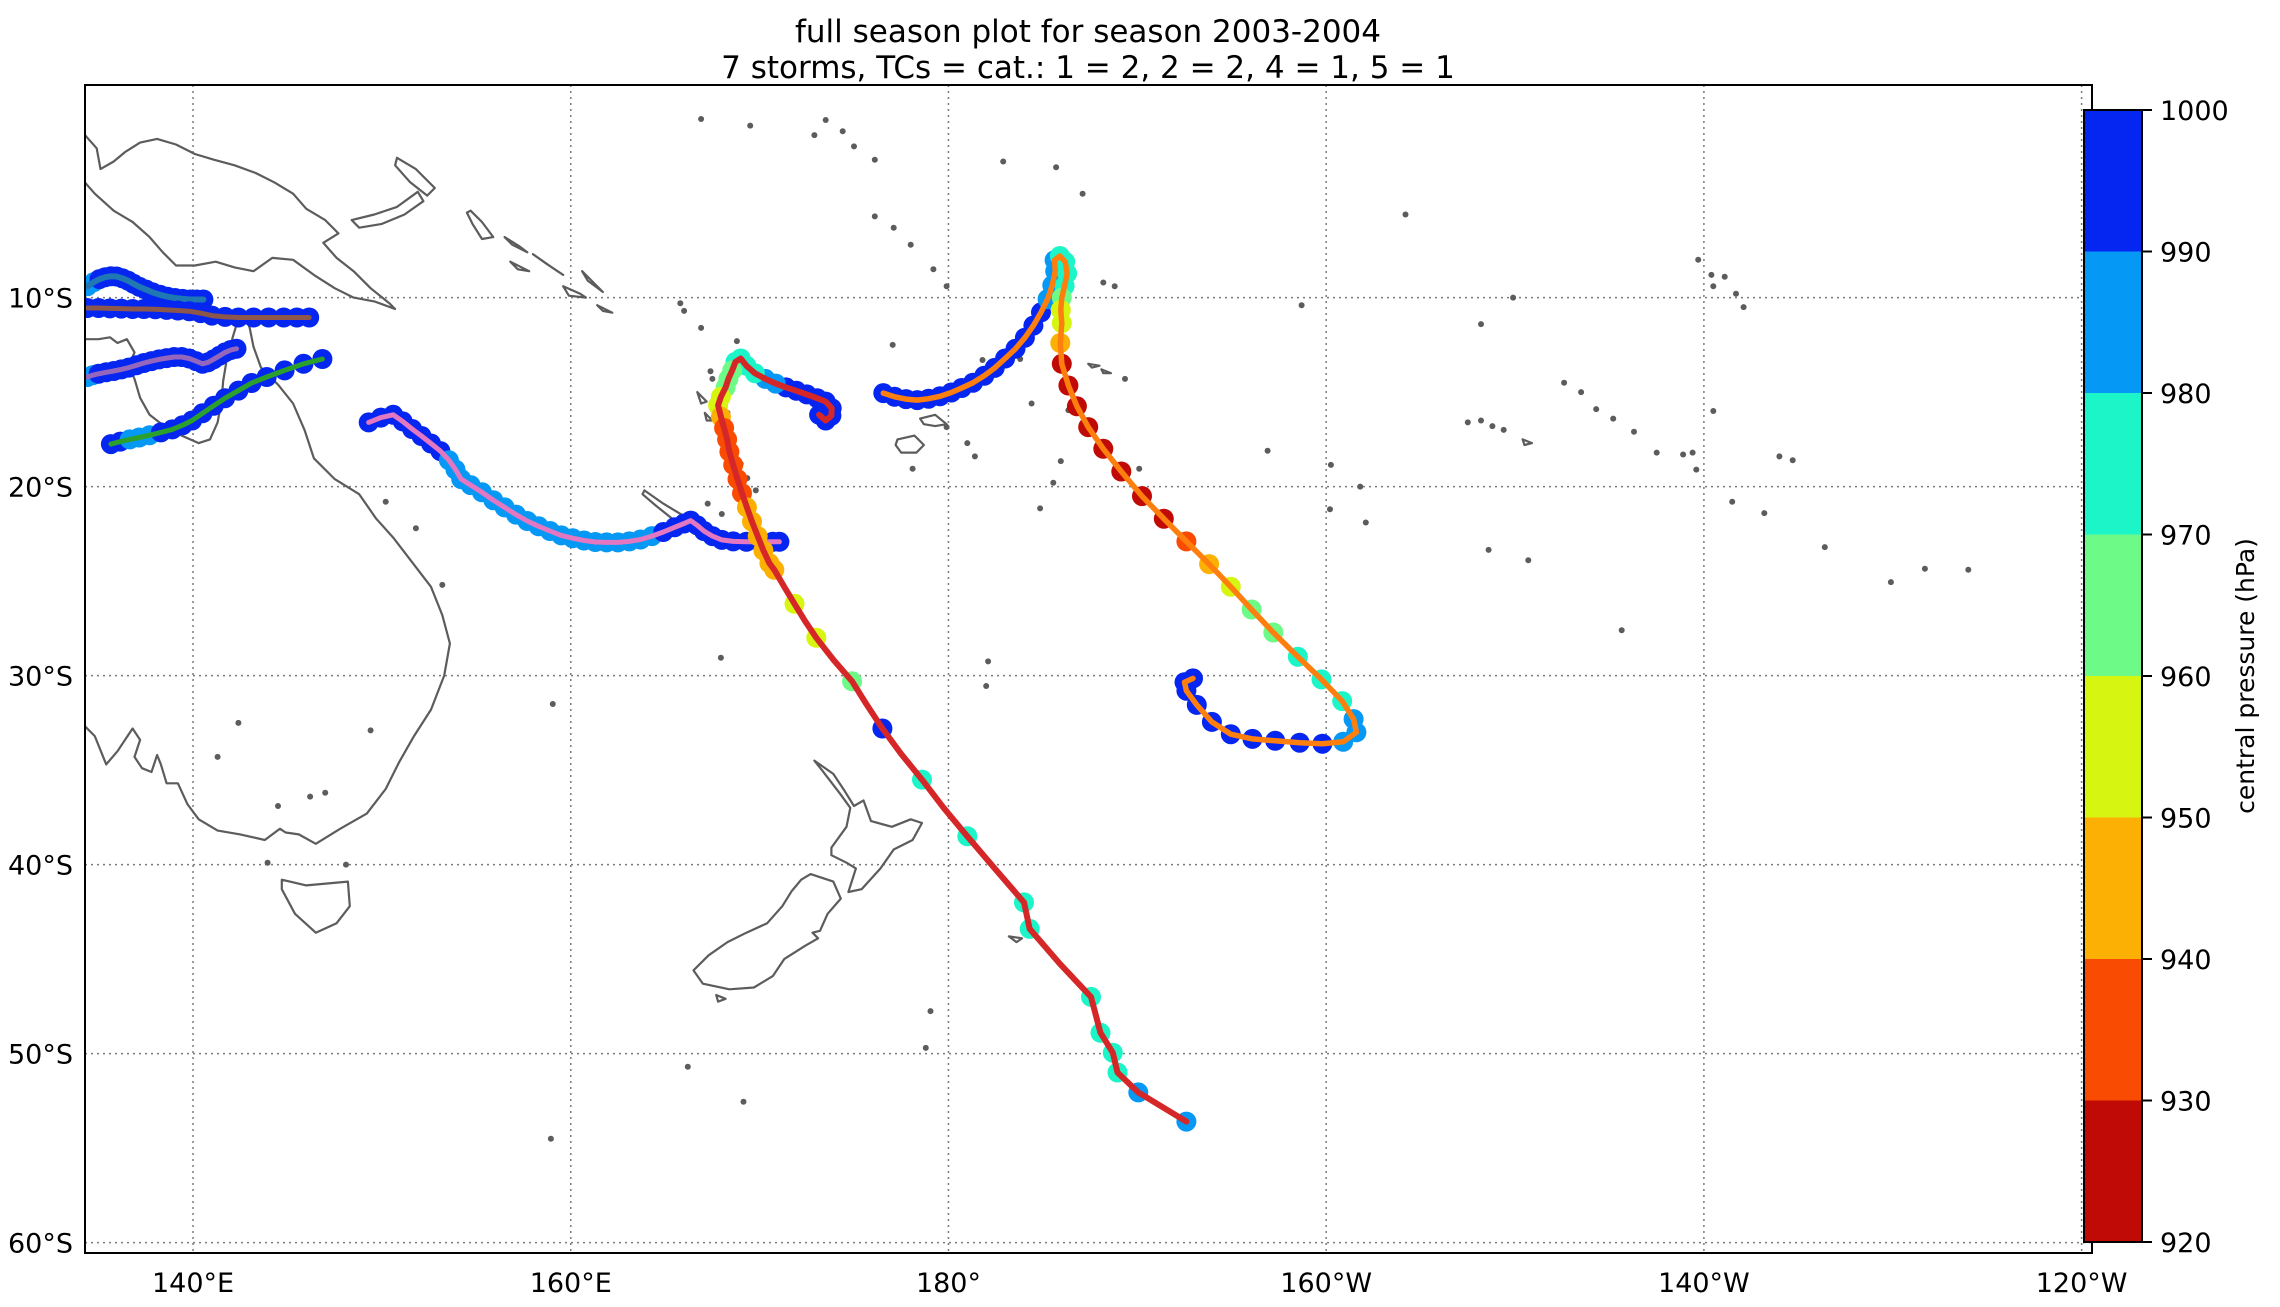 The width and height of the screenshot is (2280, 1307). What do you see at coordinates (571, 1283) in the screenshot?
I see `x-tick-label: 160°E` at bounding box center [571, 1283].